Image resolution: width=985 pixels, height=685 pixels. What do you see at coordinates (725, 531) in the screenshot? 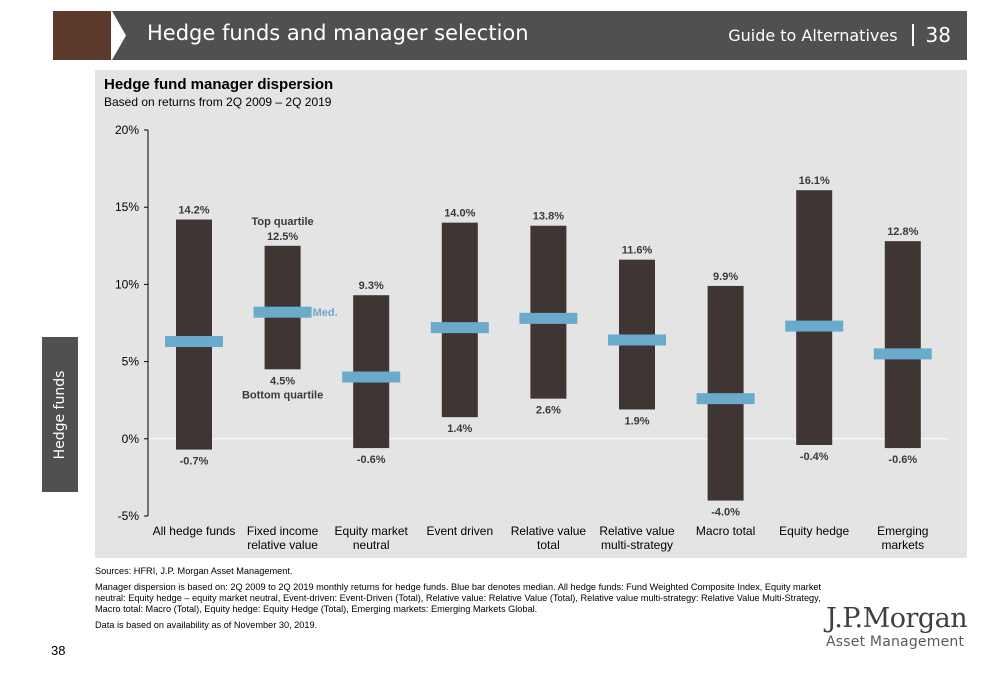
I see `category-label: Macro total` at bounding box center [725, 531].